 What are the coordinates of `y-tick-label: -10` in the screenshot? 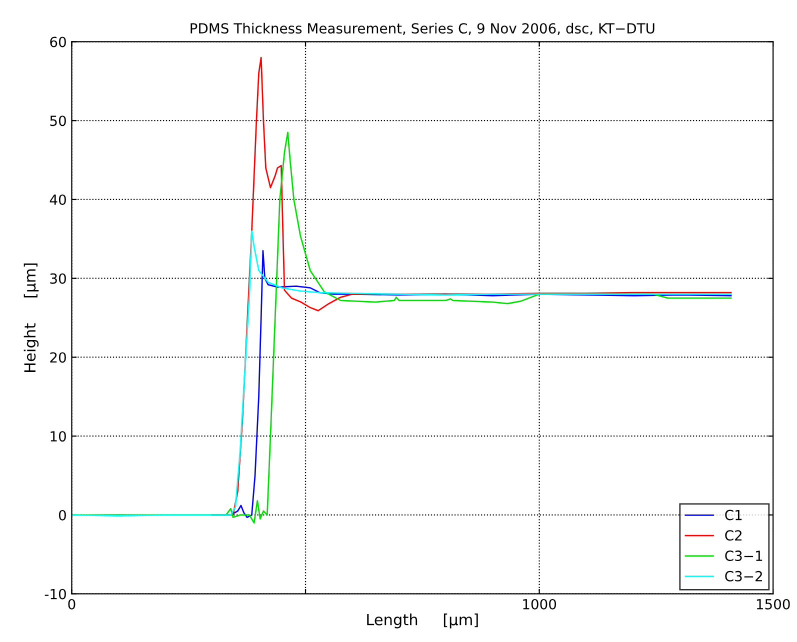 It's located at (55, 594).